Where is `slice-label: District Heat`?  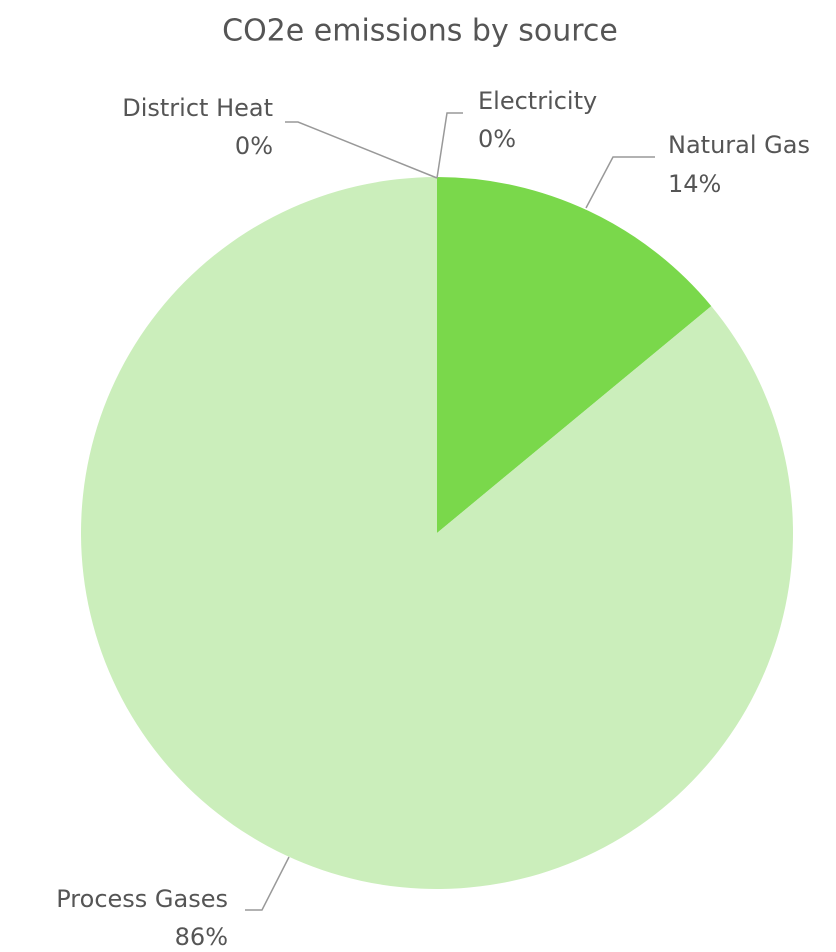
slice-label: District Heat is located at coordinates (197, 108).